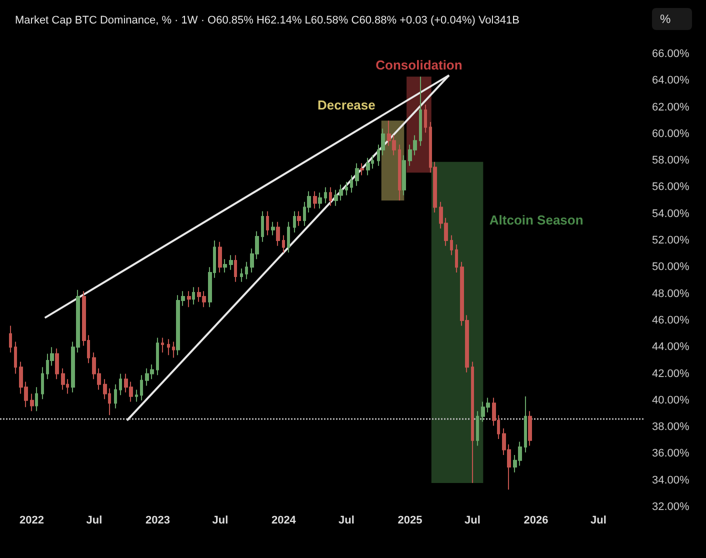 This screenshot has width=706, height=558. What do you see at coordinates (671, 54) in the screenshot?
I see `y-tick-label: 66.00%` at bounding box center [671, 54].